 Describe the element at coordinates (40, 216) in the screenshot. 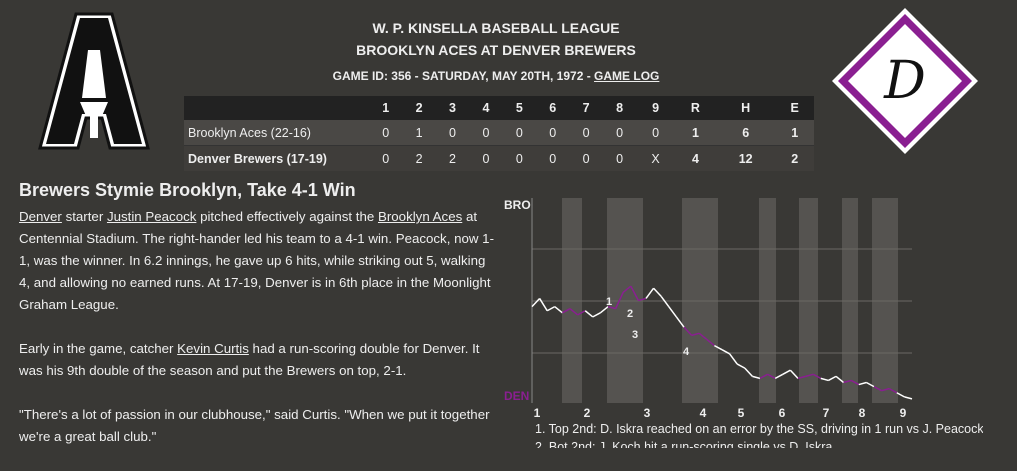

I see `player-link: Denver` at that location.